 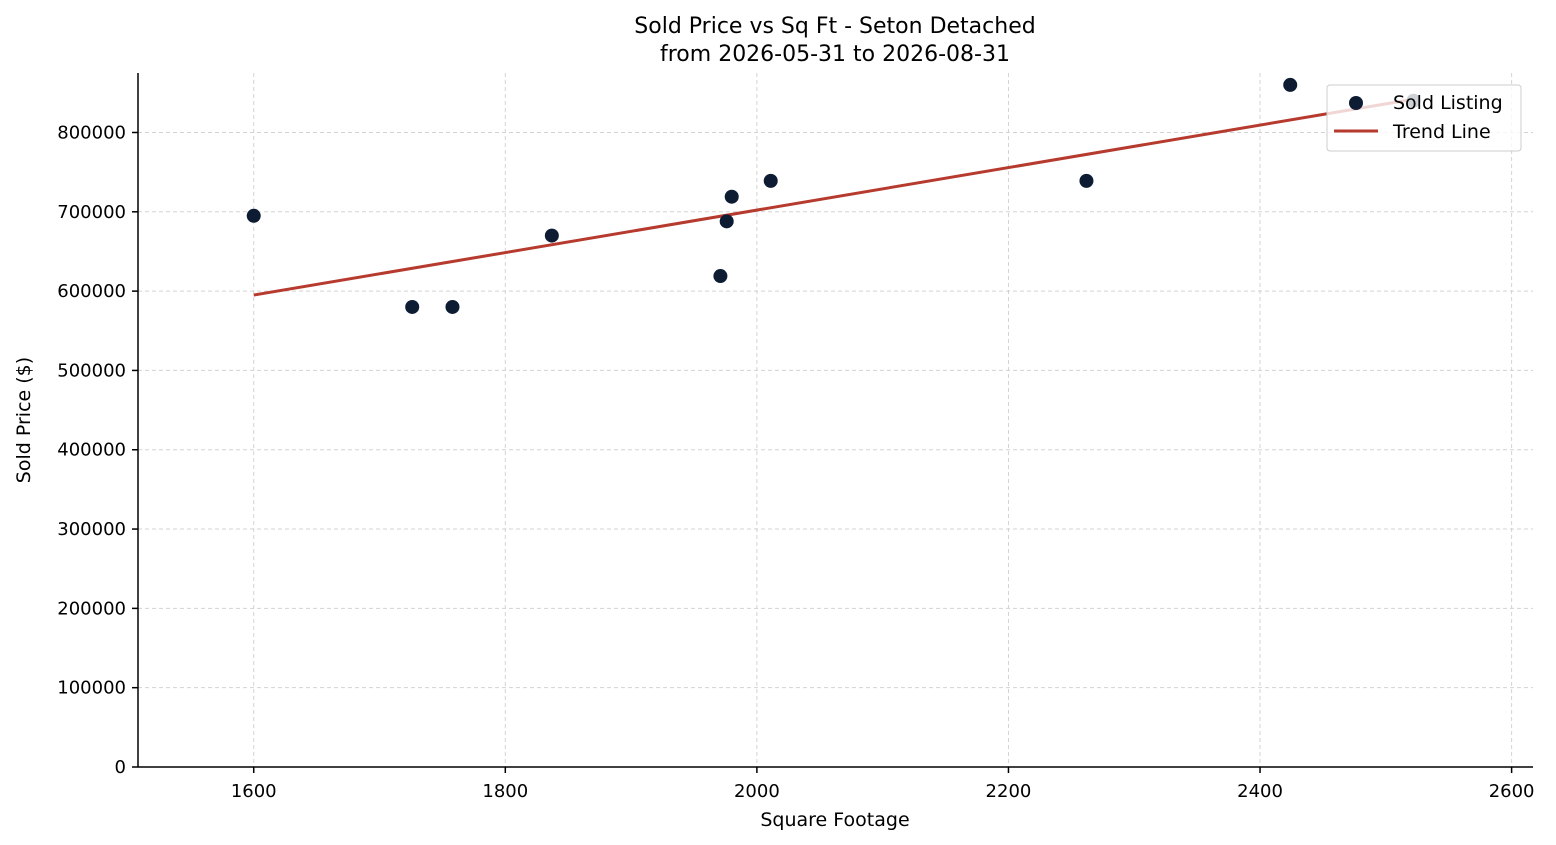 What do you see at coordinates (757, 791) in the screenshot?
I see `x-tick-label: 2000` at bounding box center [757, 791].